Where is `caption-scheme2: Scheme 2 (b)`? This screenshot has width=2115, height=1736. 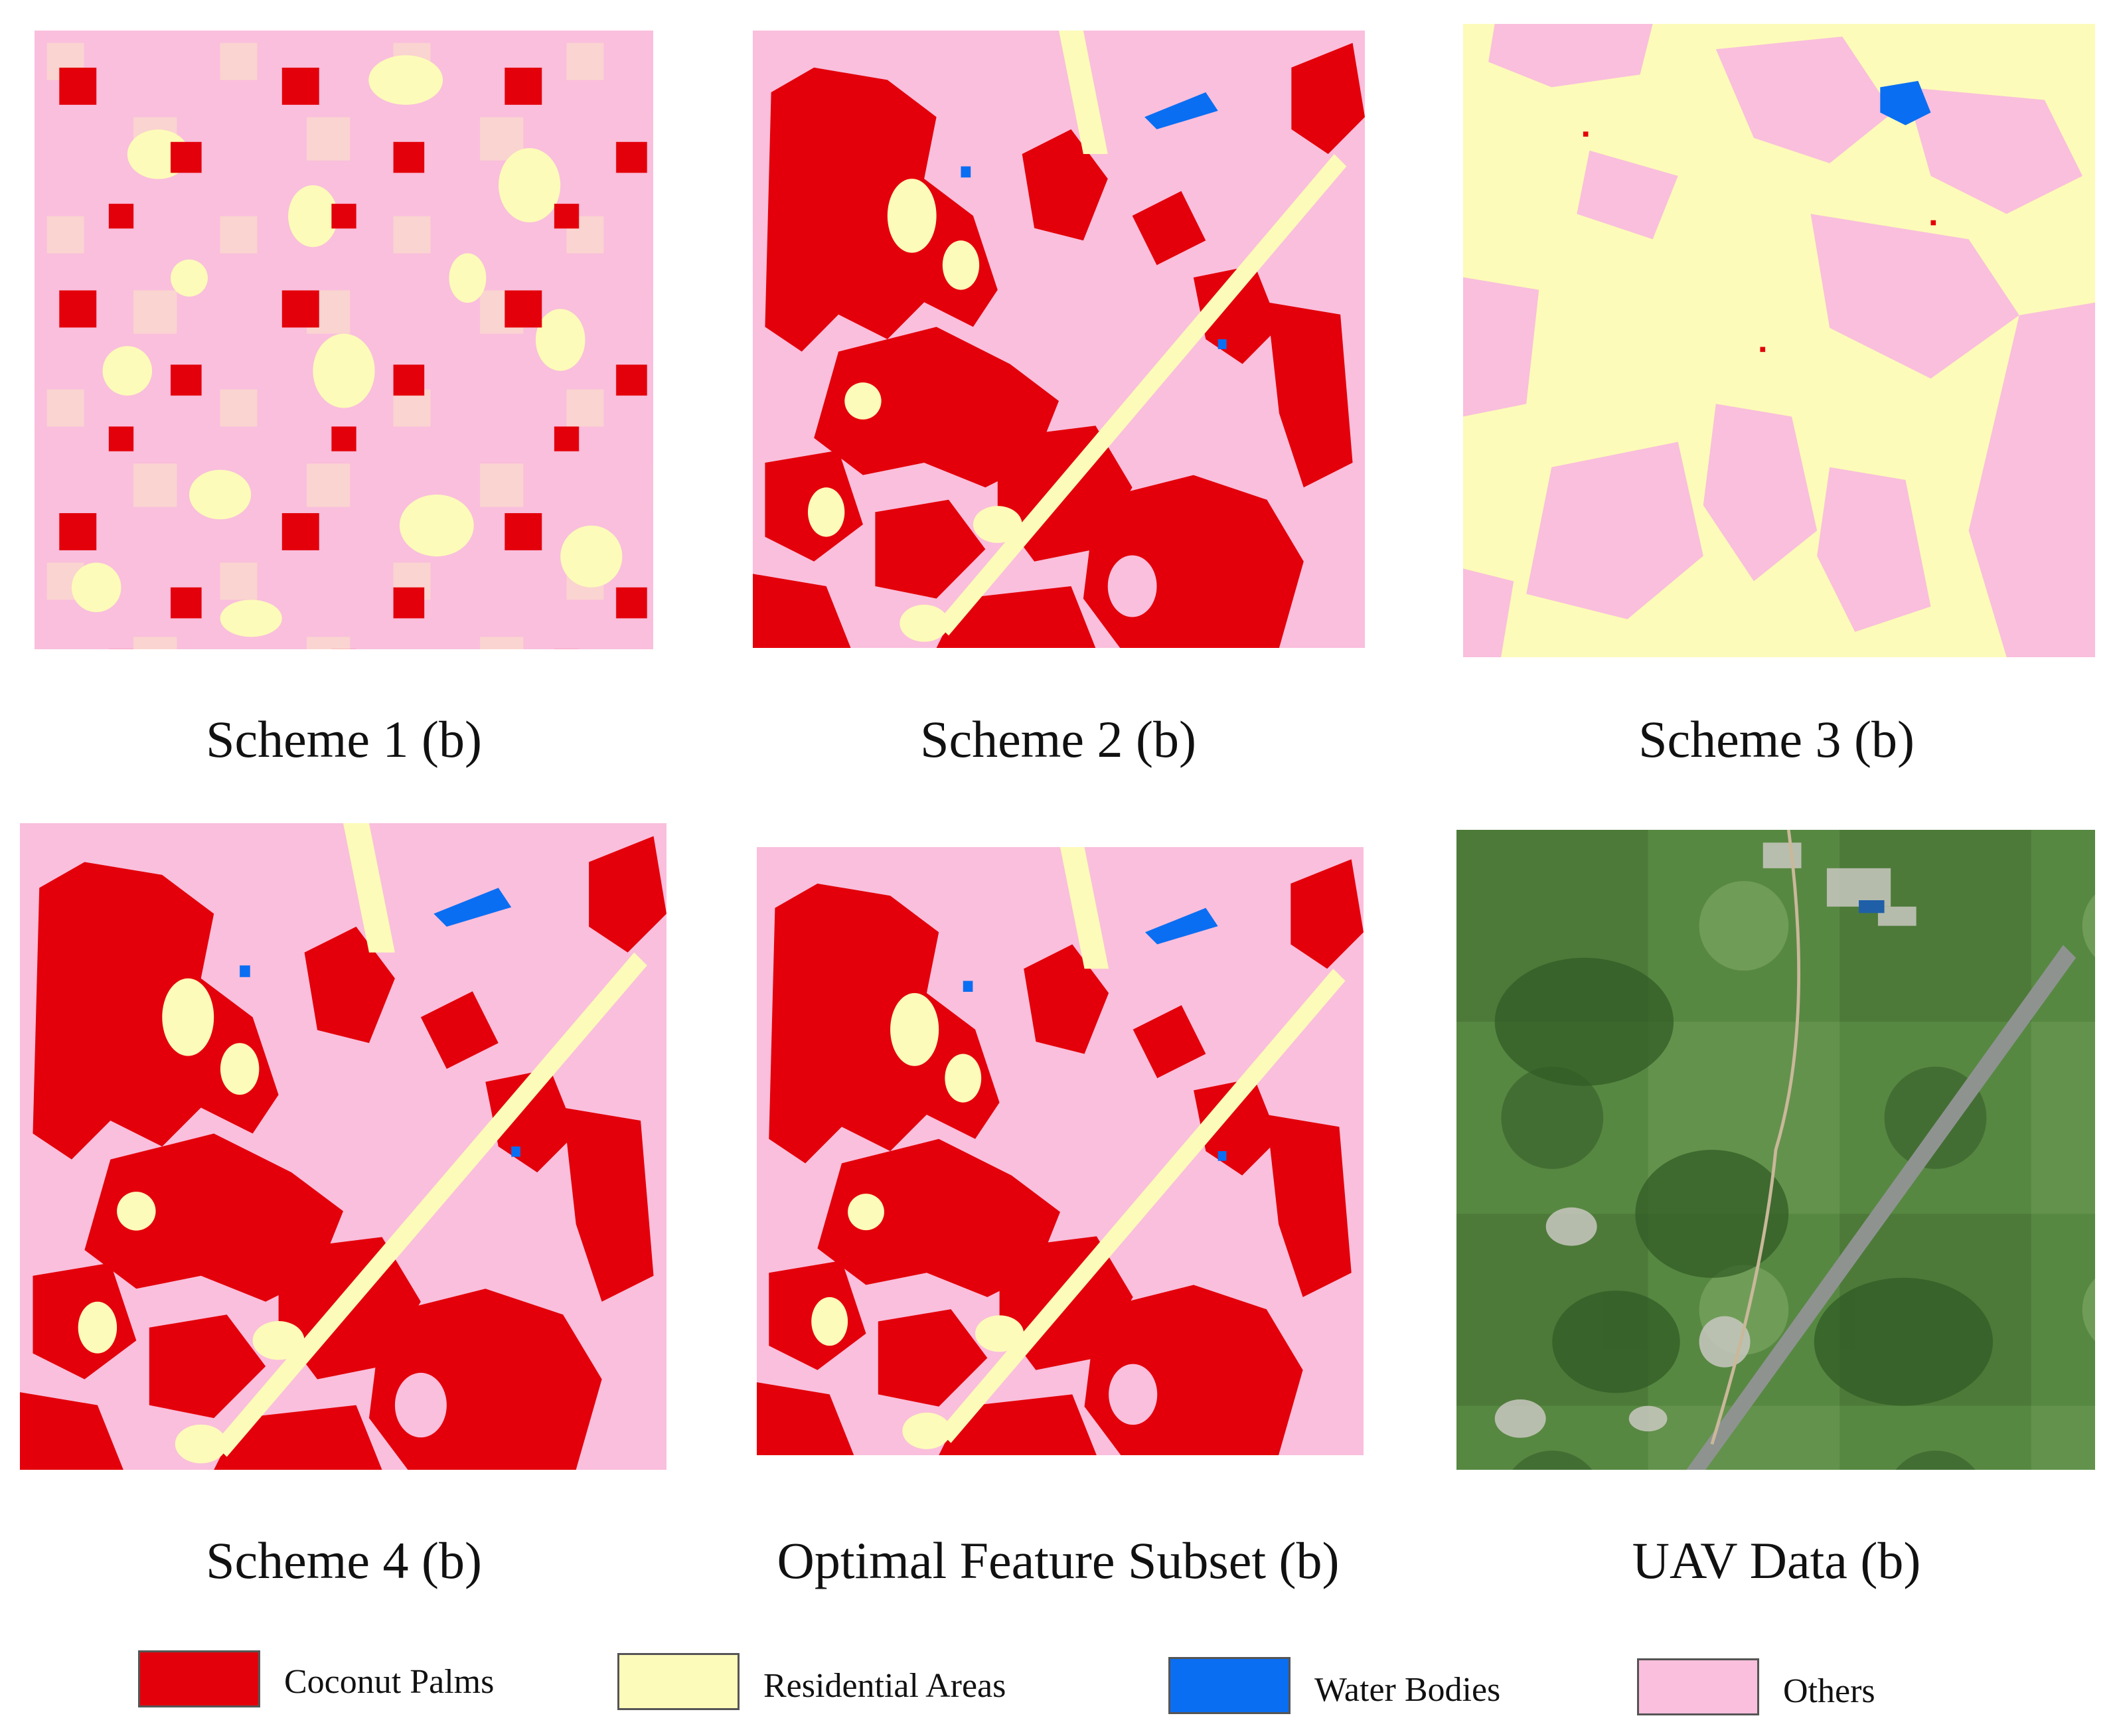
caption-scheme2: Scheme 2 (b) is located at coordinates (1058, 739).